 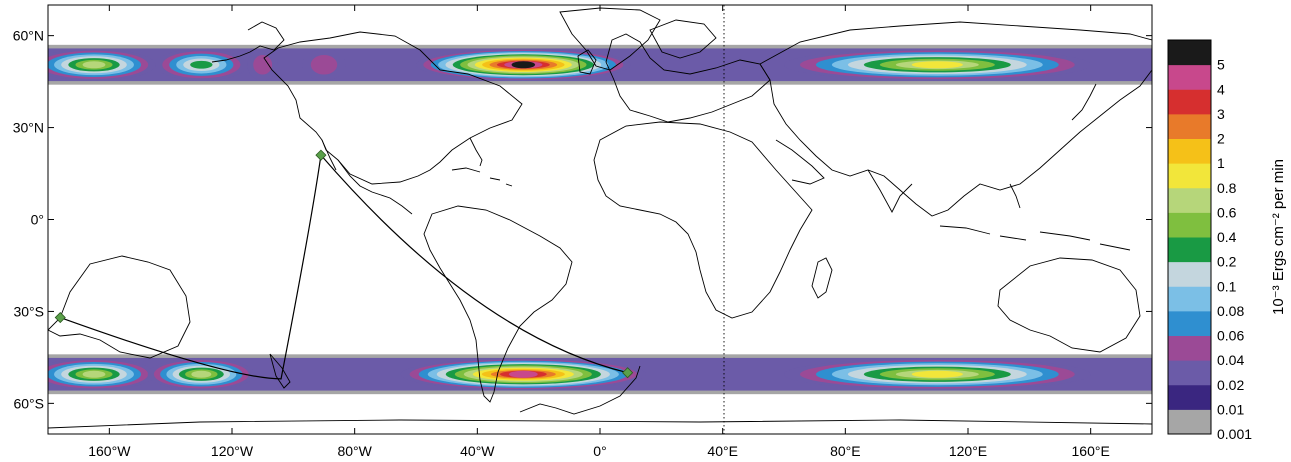 I want to click on colorbar-level-label: 0.04, so click(x=1230, y=360).